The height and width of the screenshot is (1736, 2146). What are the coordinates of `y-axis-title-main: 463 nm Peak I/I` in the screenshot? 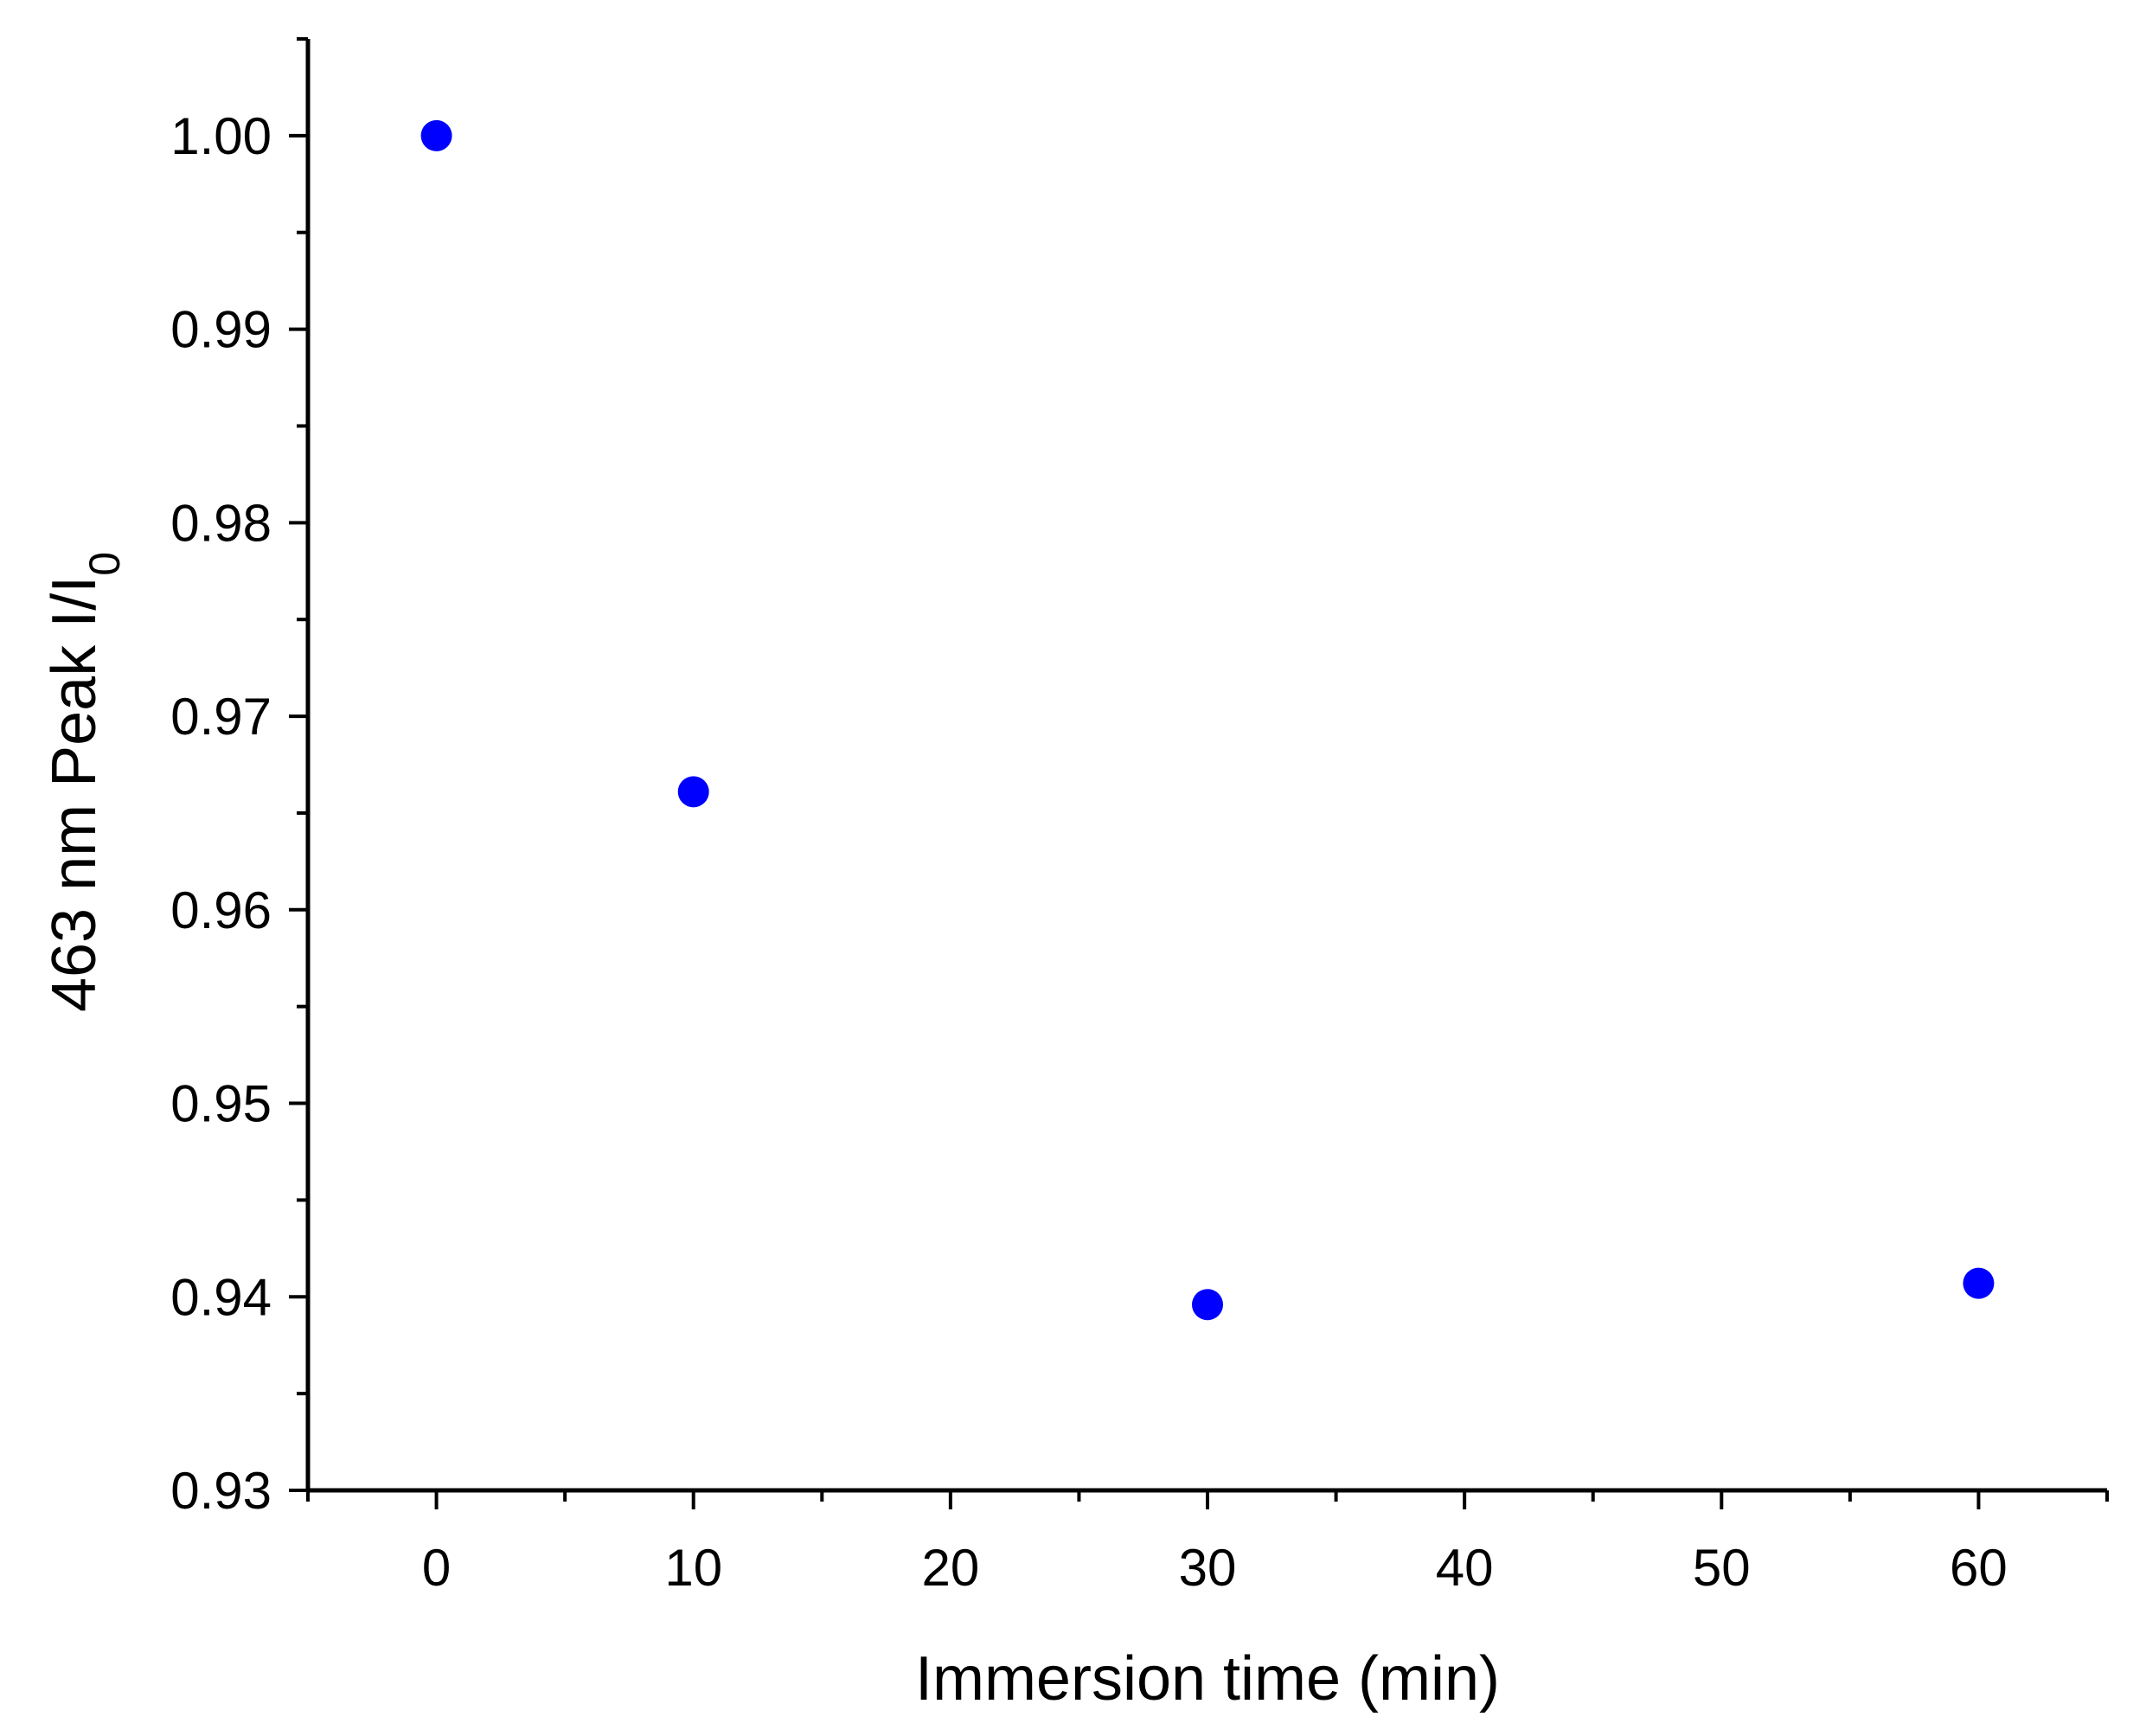 It's located at (74, 794).